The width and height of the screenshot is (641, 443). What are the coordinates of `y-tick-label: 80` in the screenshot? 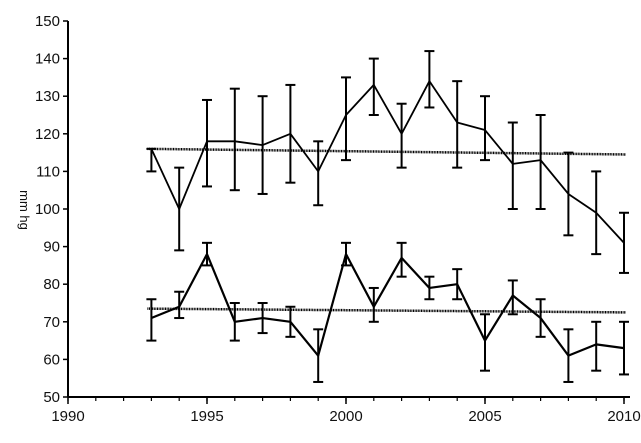 It's located at (51, 284).